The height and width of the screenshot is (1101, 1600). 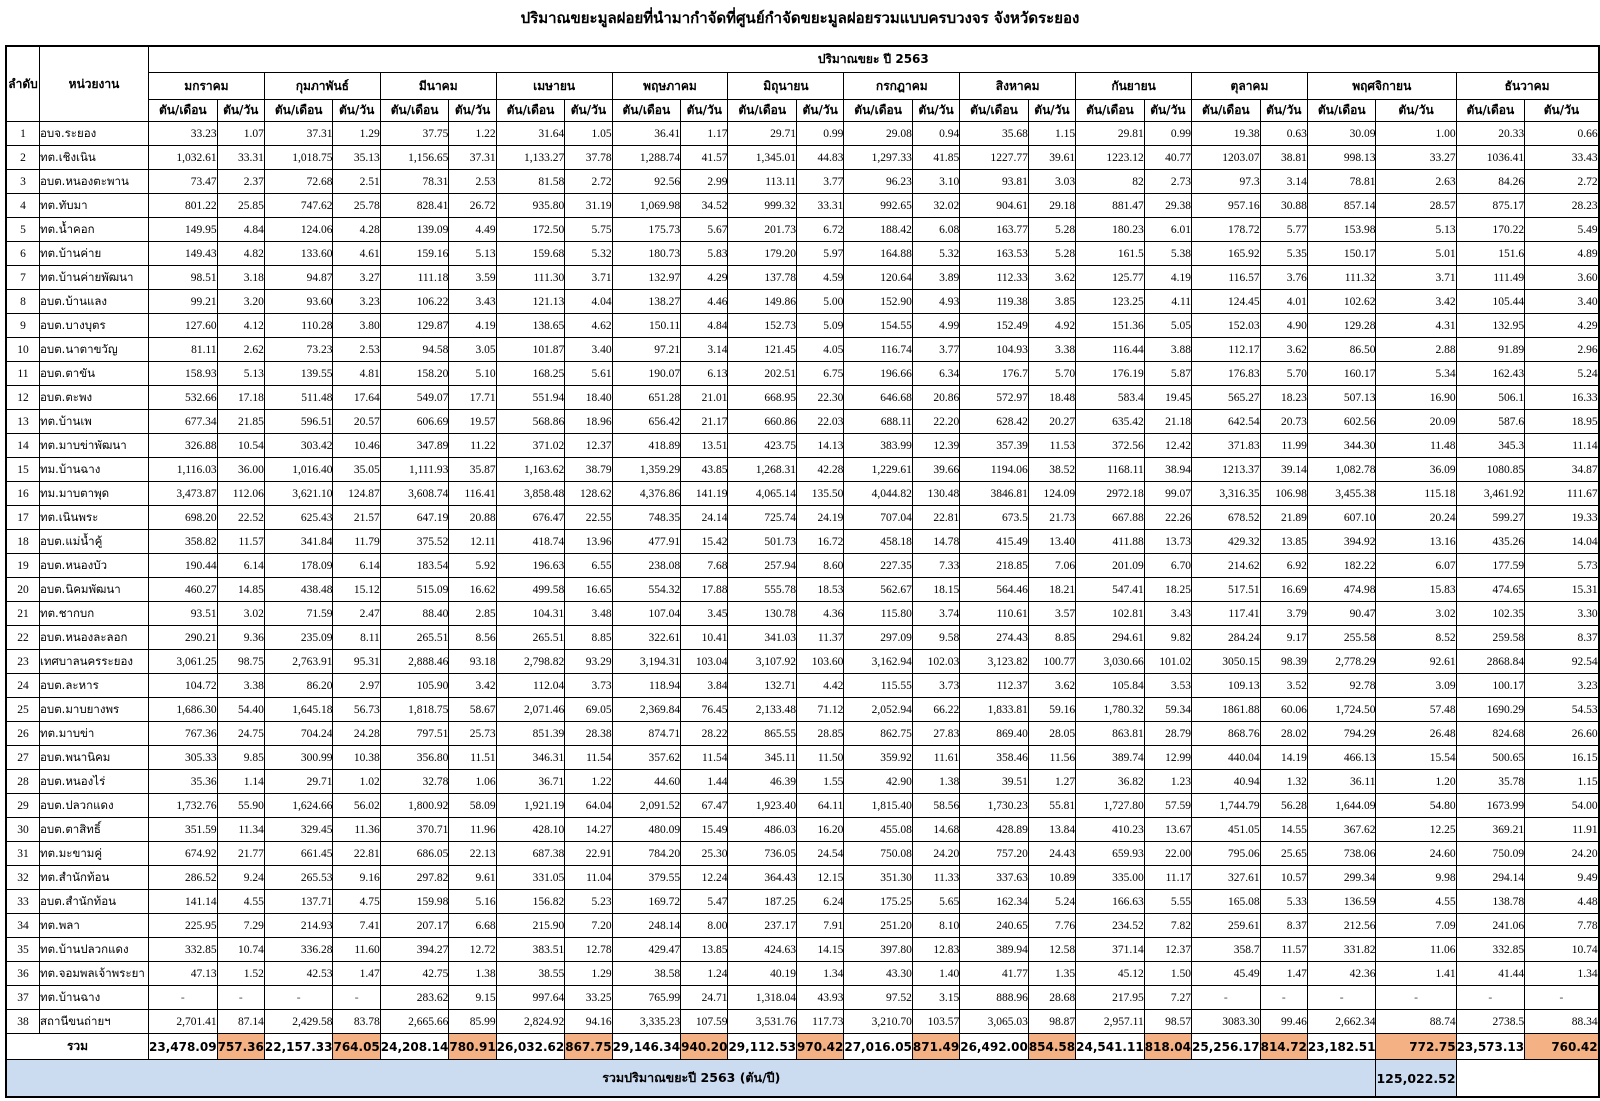 I want to click on agency-name: อบต.บ้านแลง, so click(x=94, y=301).